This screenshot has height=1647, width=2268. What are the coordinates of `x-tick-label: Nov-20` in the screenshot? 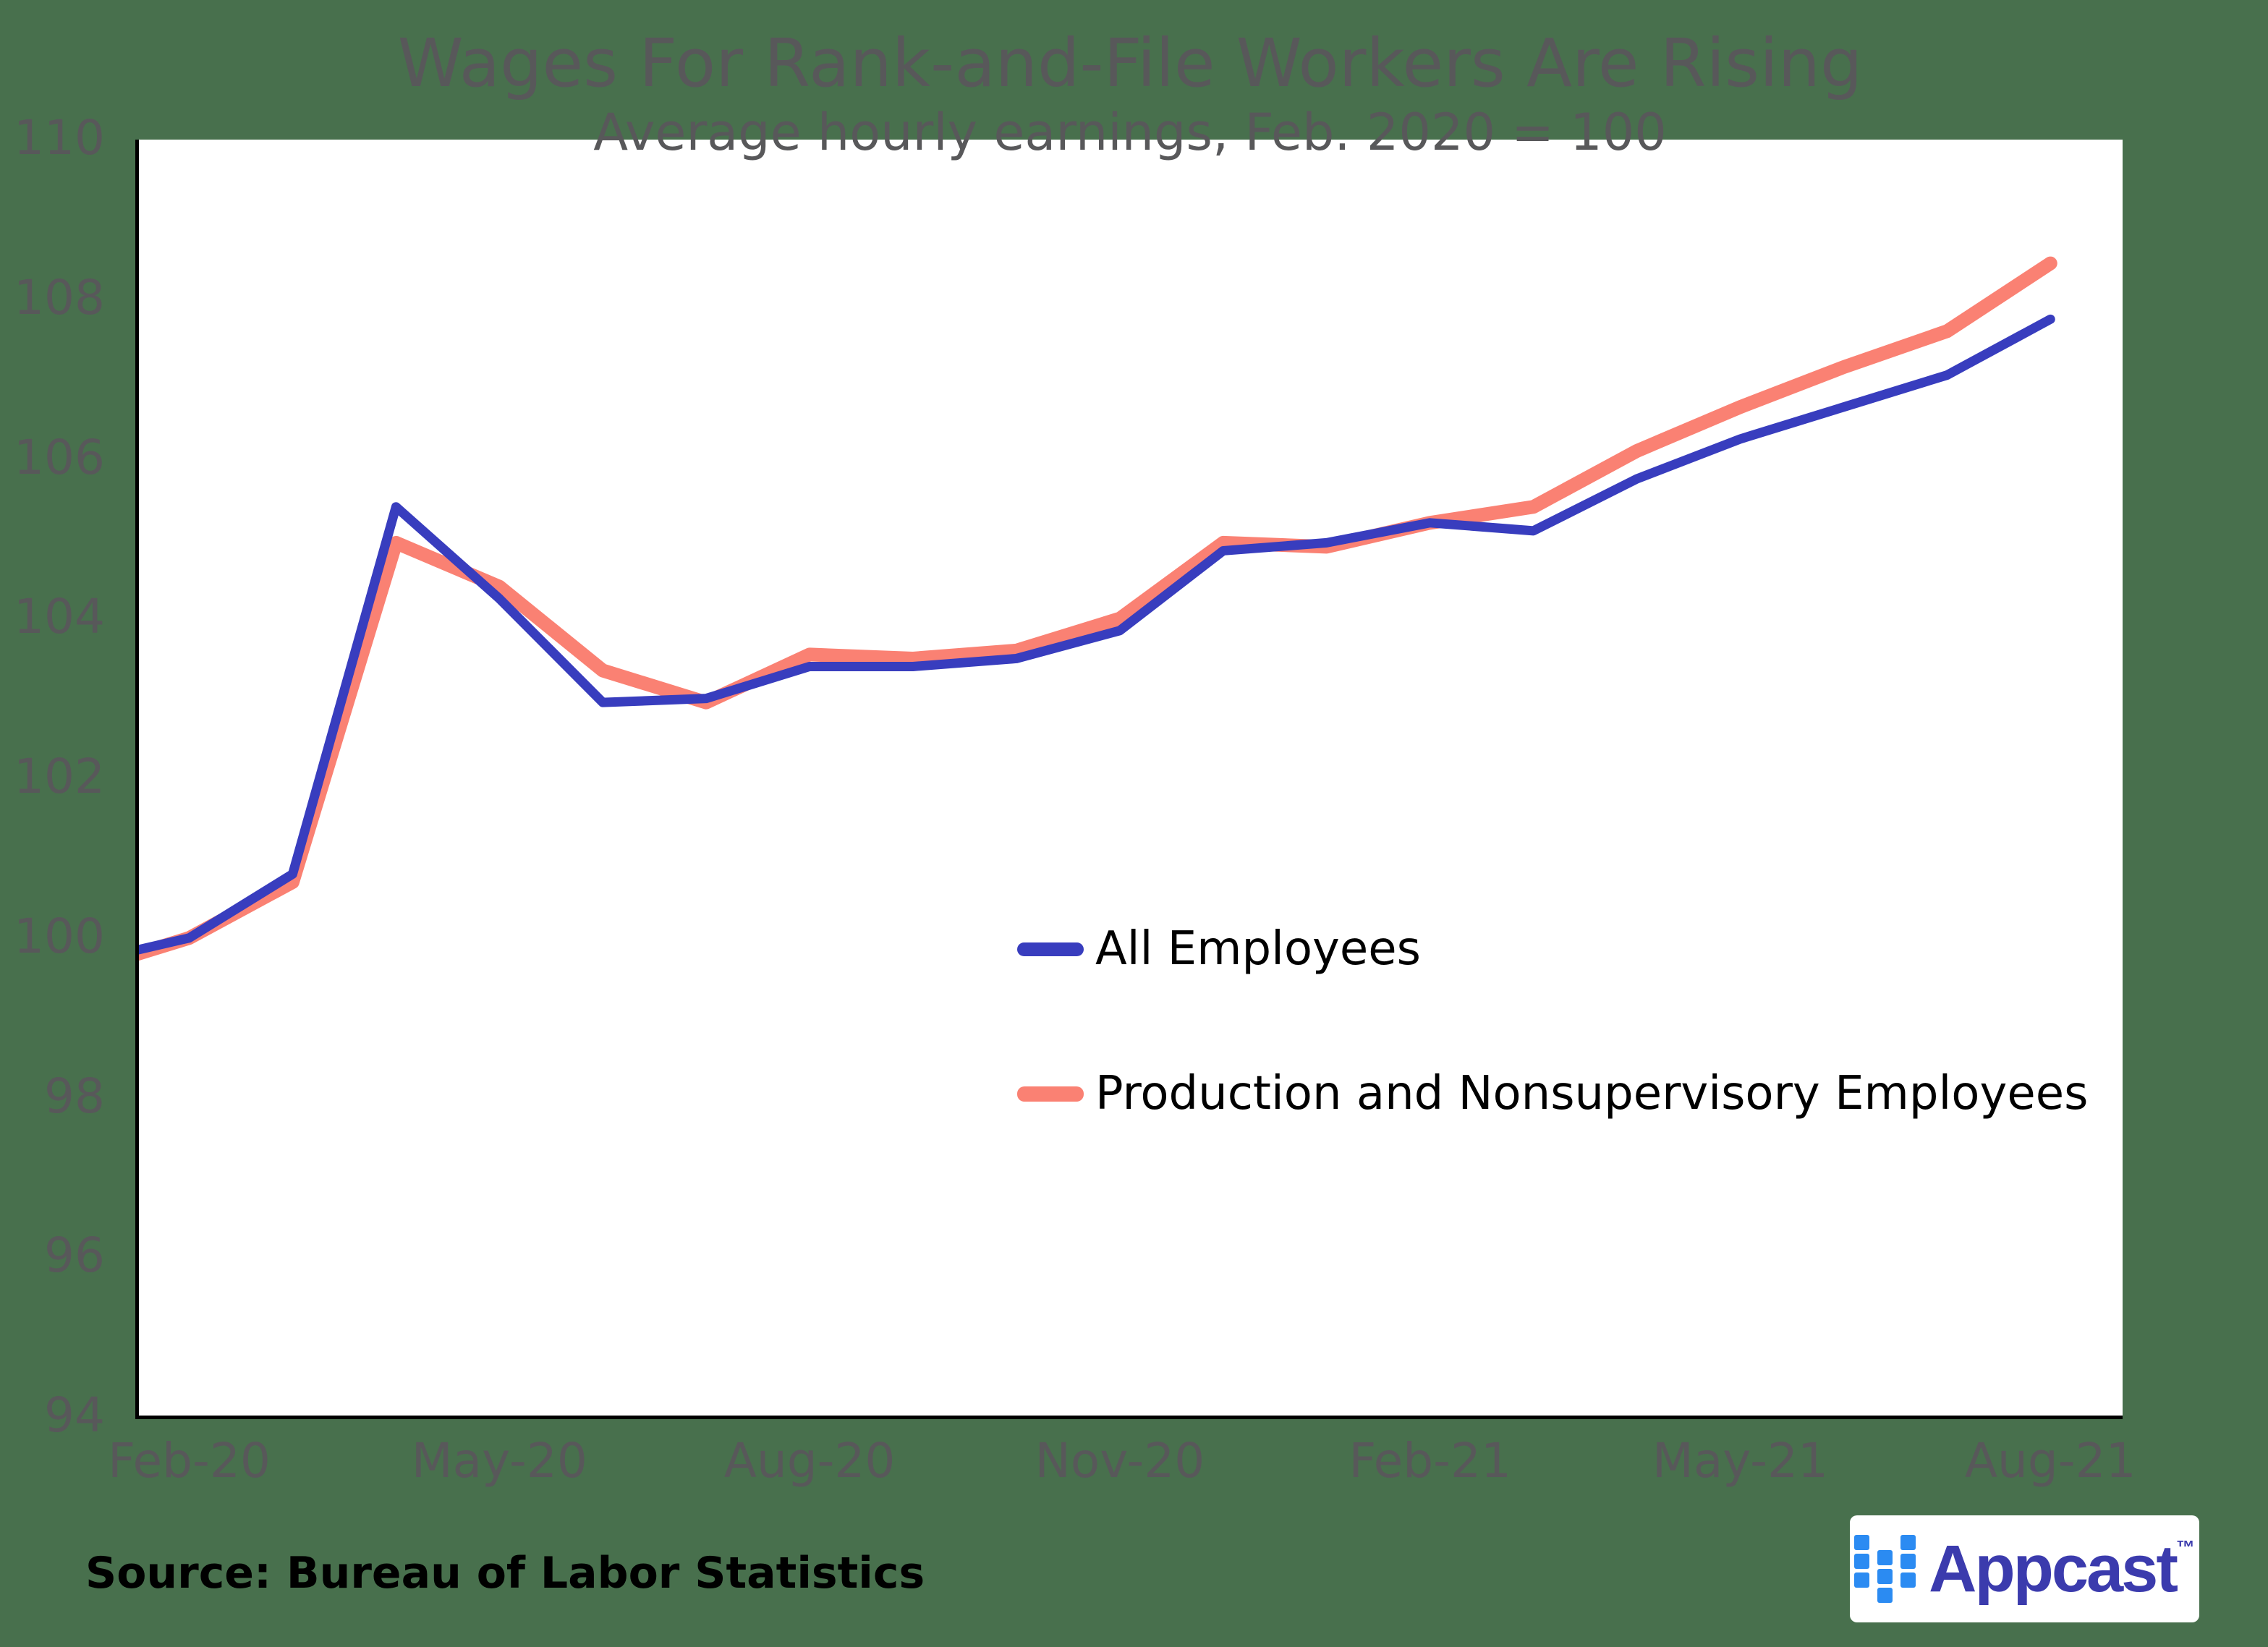 It's located at (1120, 1461).